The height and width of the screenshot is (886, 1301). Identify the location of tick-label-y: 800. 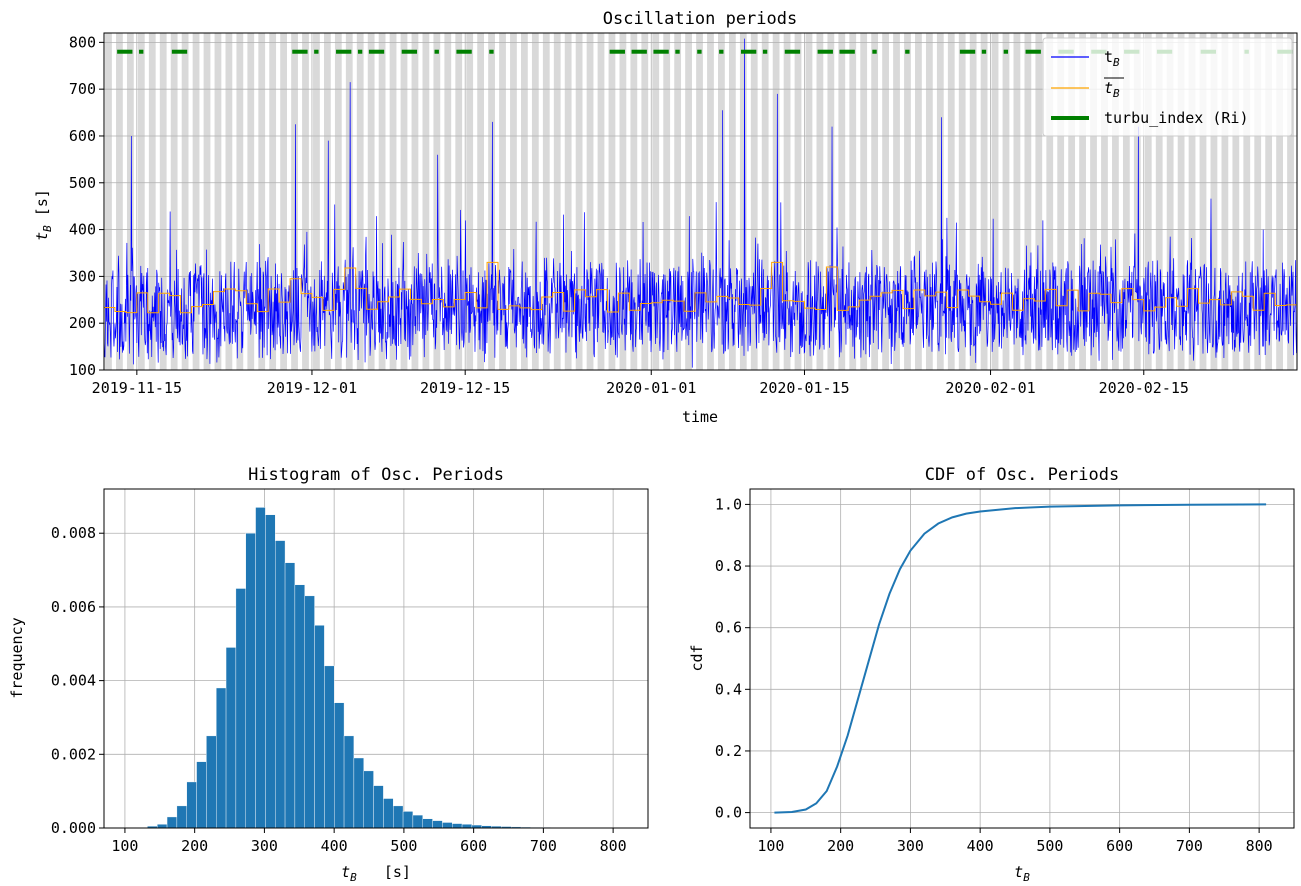
(82, 42).